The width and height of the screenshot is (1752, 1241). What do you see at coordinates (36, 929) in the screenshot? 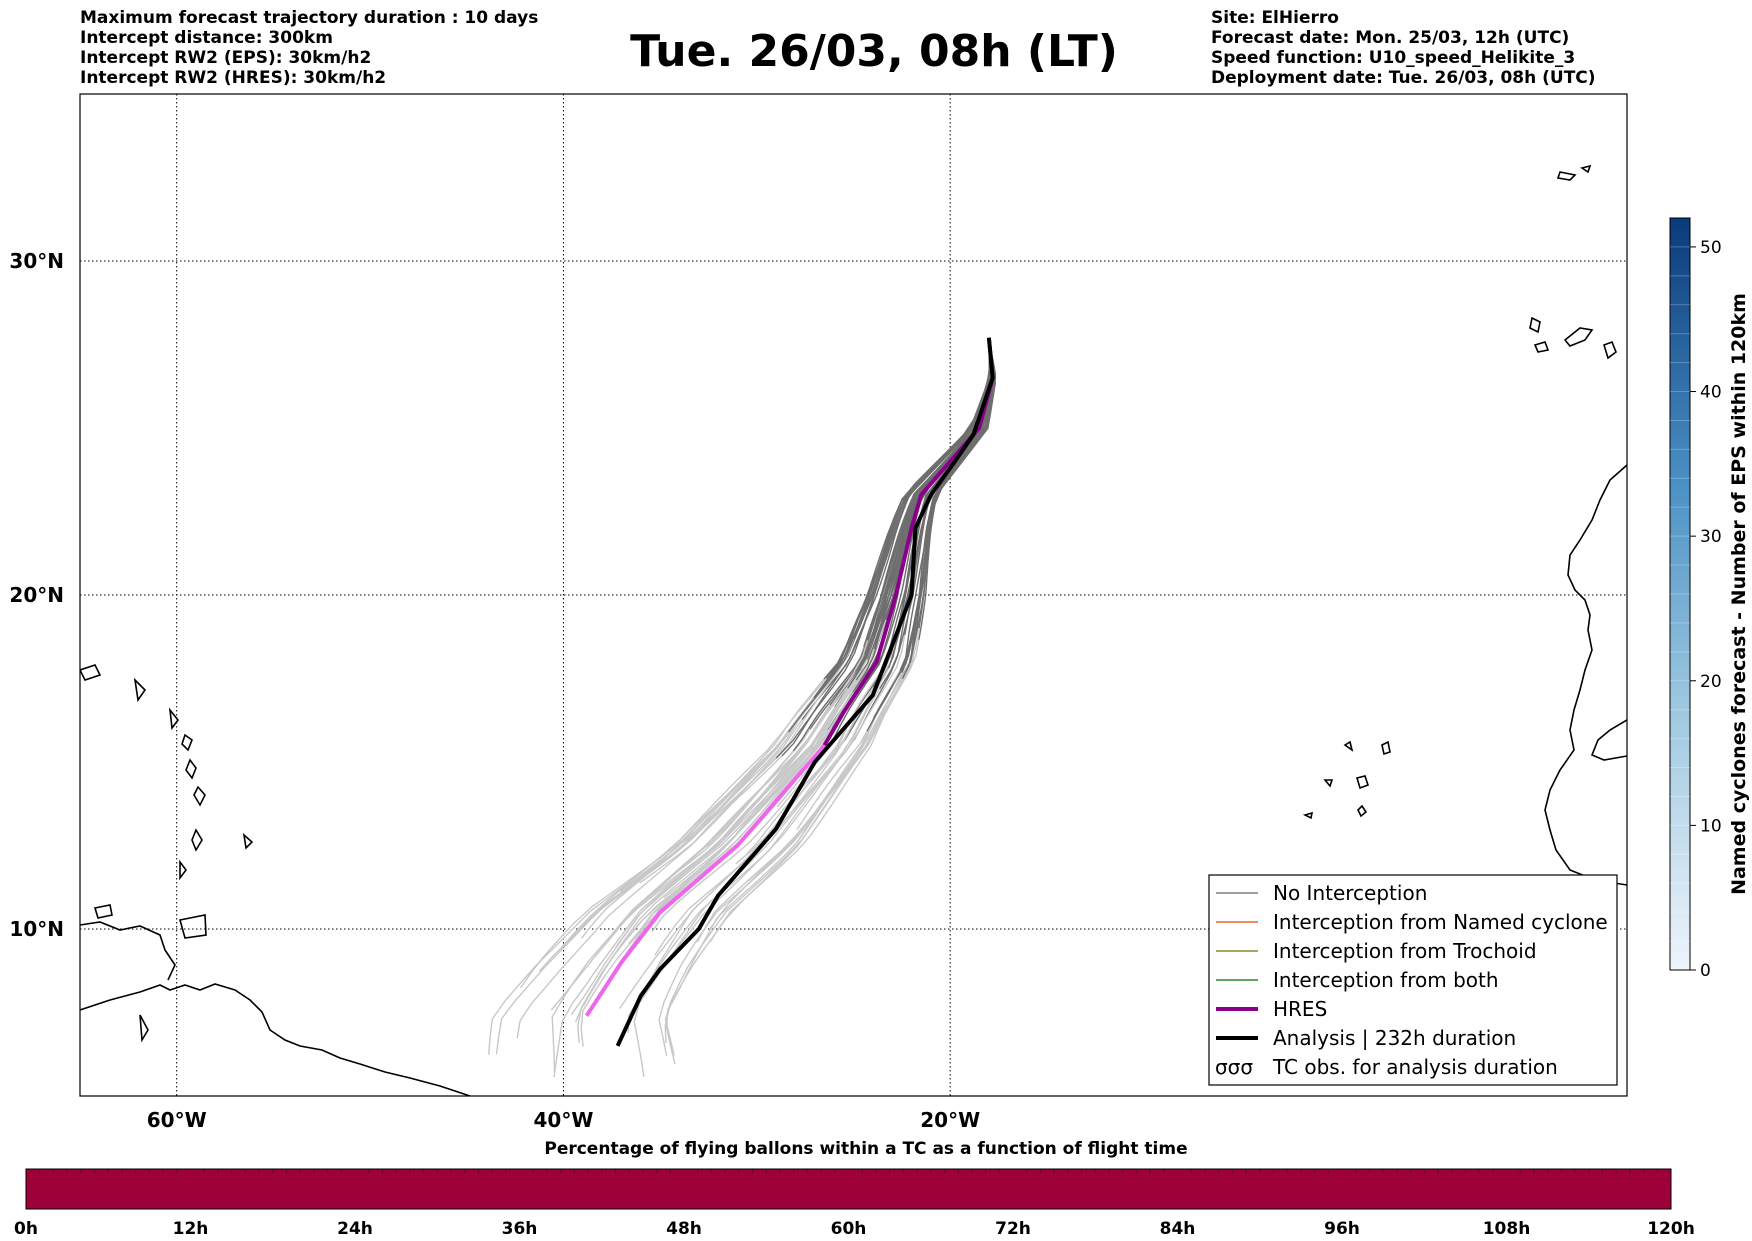
I see `lat-tick-label: 10°N` at bounding box center [36, 929].